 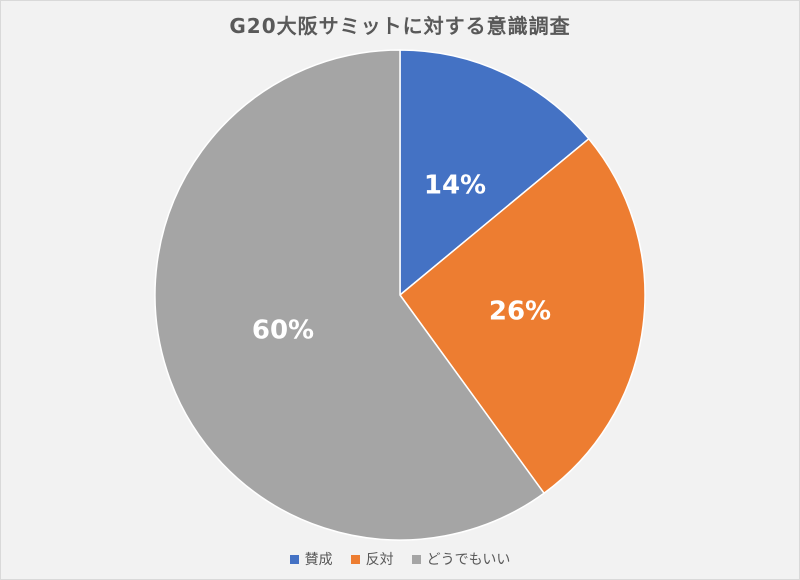 What do you see at coordinates (400, 559) in the screenshot?
I see `chart-legend: 賛成 反対 どうでもいい` at bounding box center [400, 559].